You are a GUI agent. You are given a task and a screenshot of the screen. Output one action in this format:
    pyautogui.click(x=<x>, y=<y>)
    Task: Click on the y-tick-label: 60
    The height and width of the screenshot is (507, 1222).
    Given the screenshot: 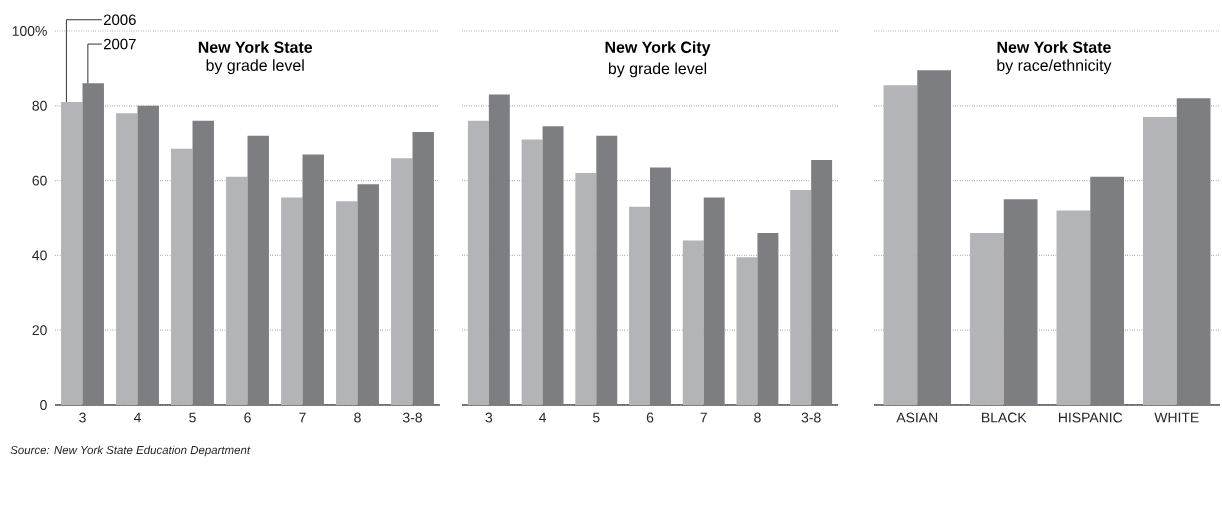 What is the action you would take?
    pyautogui.click(x=39, y=180)
    